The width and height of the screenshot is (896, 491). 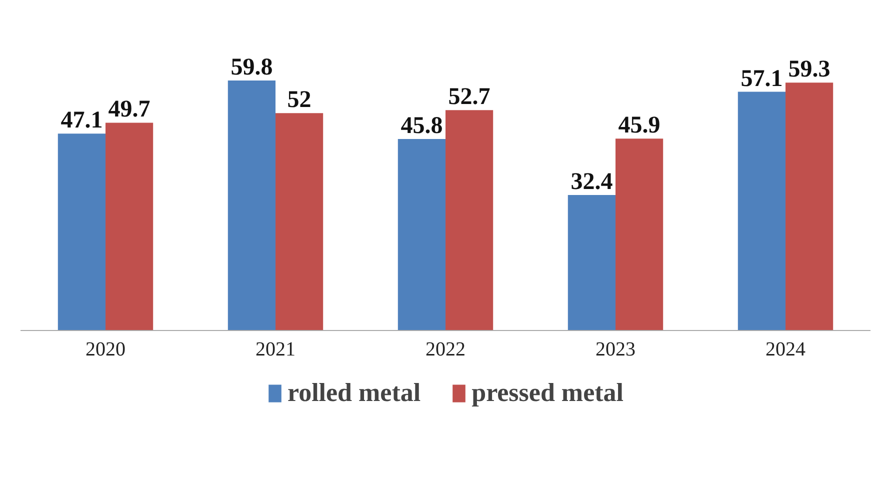 What do you see at coordinates (129, 109) in the screenshot?
I see `data-label: 49.7` at bounding box center [129, 109].